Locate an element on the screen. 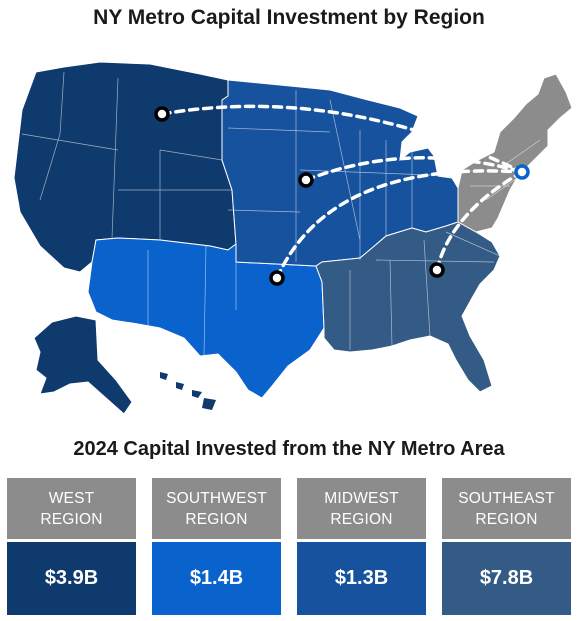 Image resolution: width=578 pixels, height=621 pixels. southeast-region is located at coordinates (408, 307).